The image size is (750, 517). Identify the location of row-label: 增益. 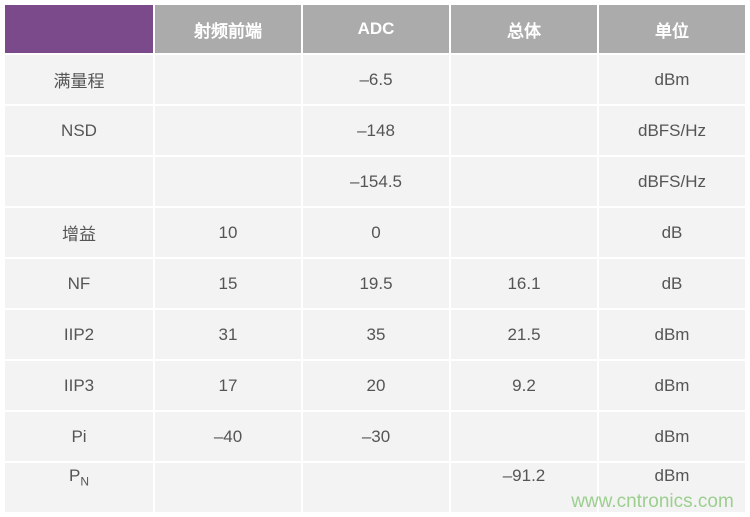
(79, 232).